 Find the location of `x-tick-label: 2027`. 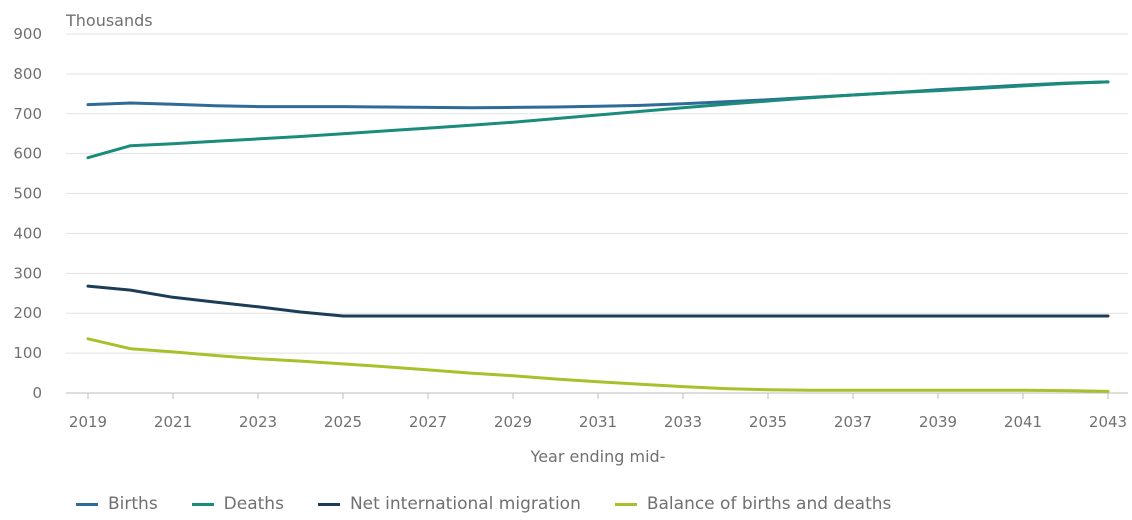

x-tick-label: 2027 is located at coordinates (428, 422).